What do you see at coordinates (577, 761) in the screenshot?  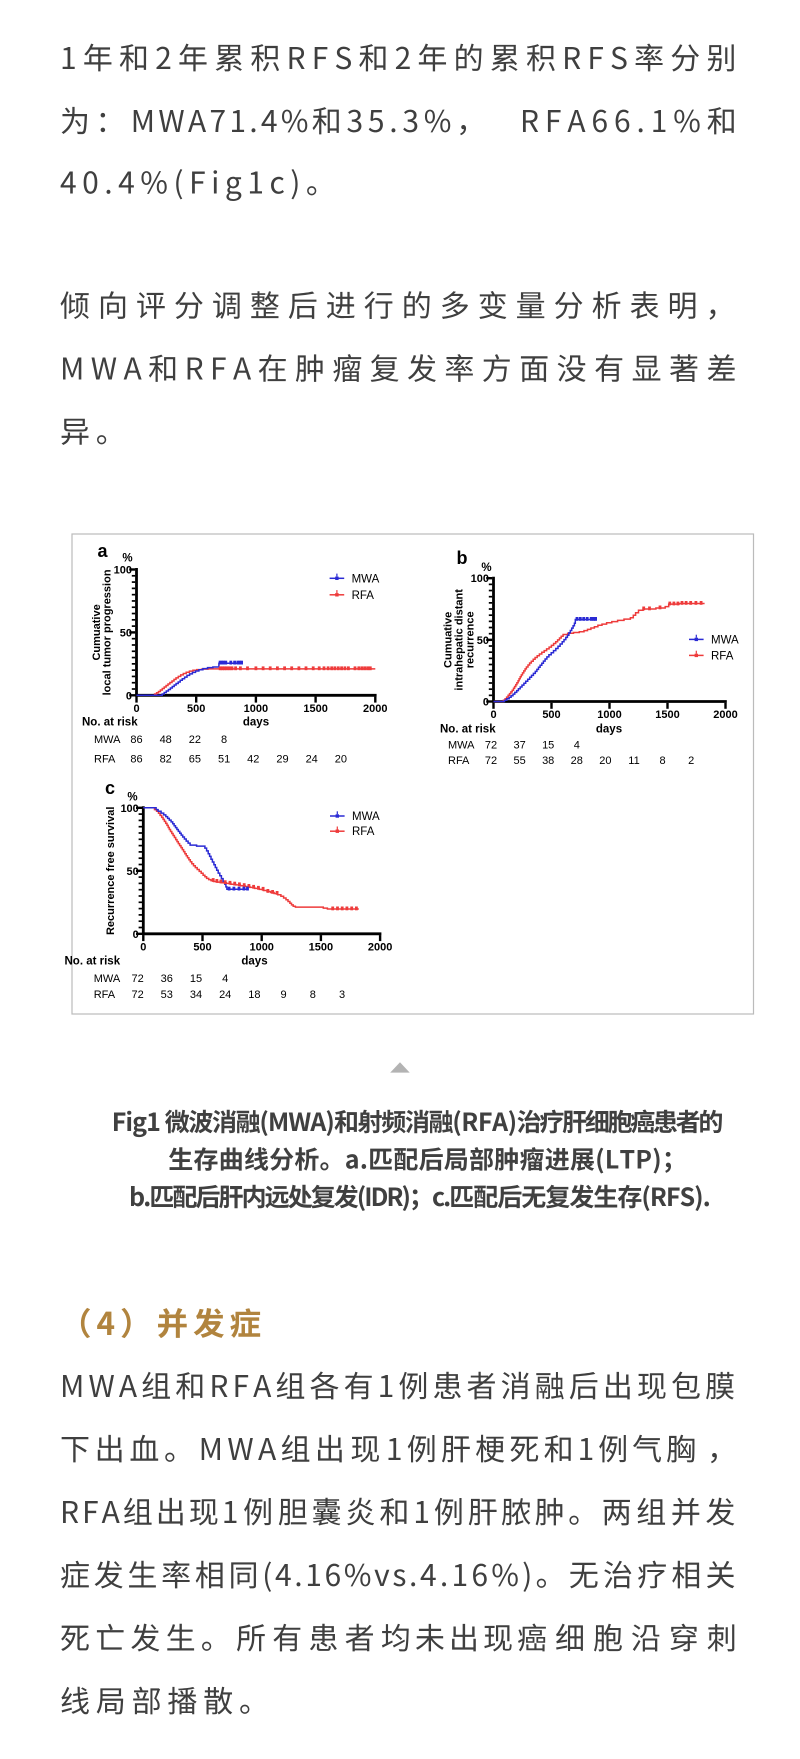 I see `svg-text: 28` at bounding box center [577, 761].